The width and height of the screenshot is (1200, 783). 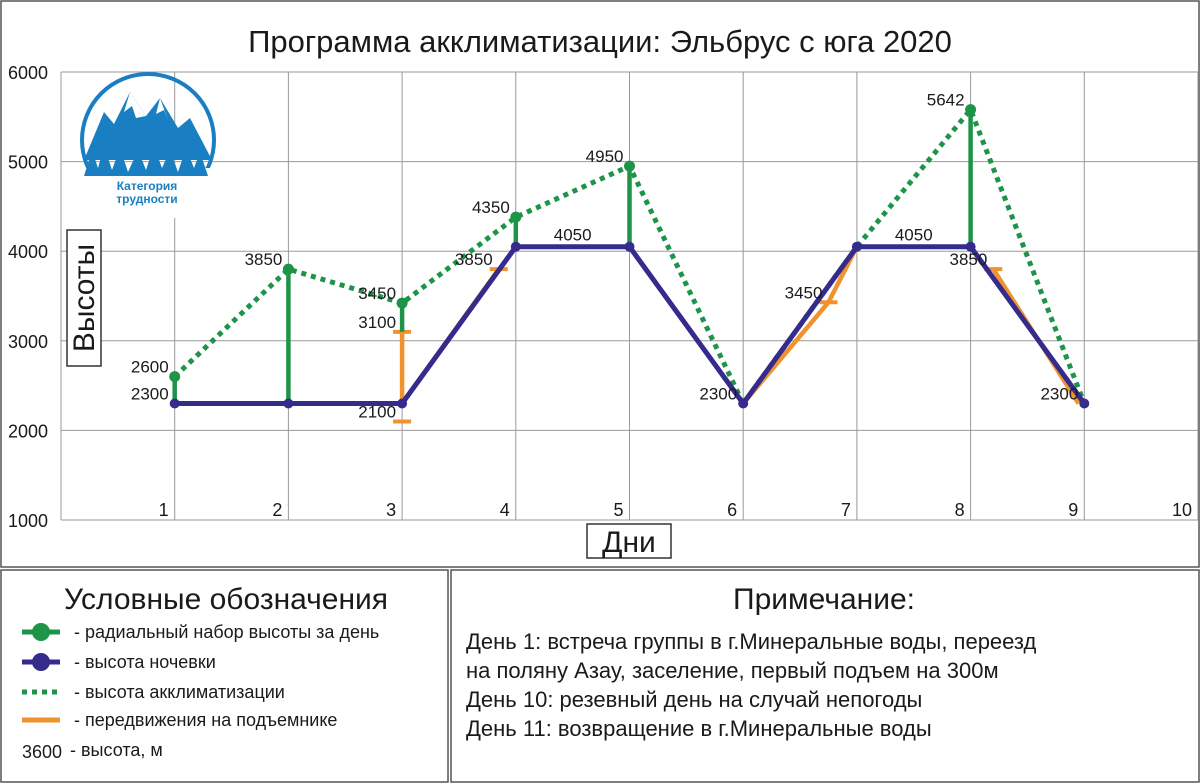 What do you see at coordinates (28, 163) in the screenshot?
I see `y-tick-label: 5000` at bounding box center [28, 163].